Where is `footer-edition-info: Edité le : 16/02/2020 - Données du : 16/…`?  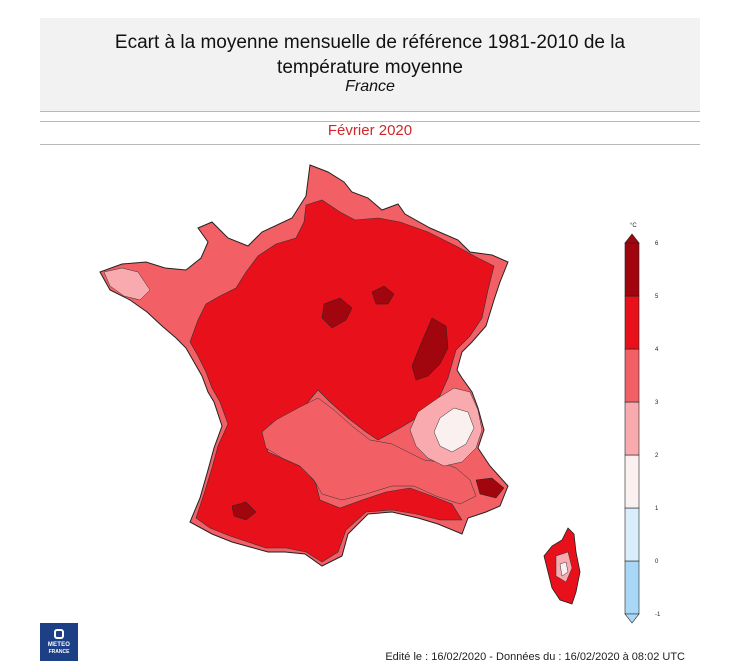 footer-edition-info: Edité le : 16/02/2020 - Données du : 16/… is located at coordinates (535, 657).